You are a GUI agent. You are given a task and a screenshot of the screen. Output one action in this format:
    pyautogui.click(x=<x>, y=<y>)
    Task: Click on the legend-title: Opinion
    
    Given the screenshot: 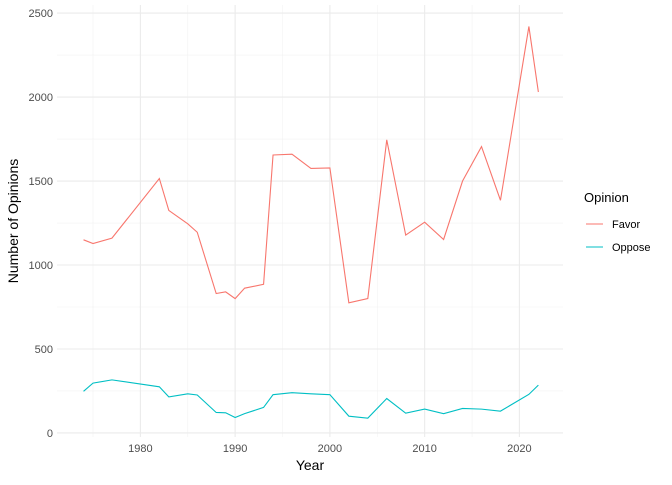 What is the action you would take?
    pyautogui.click(x=606, y=197)
    